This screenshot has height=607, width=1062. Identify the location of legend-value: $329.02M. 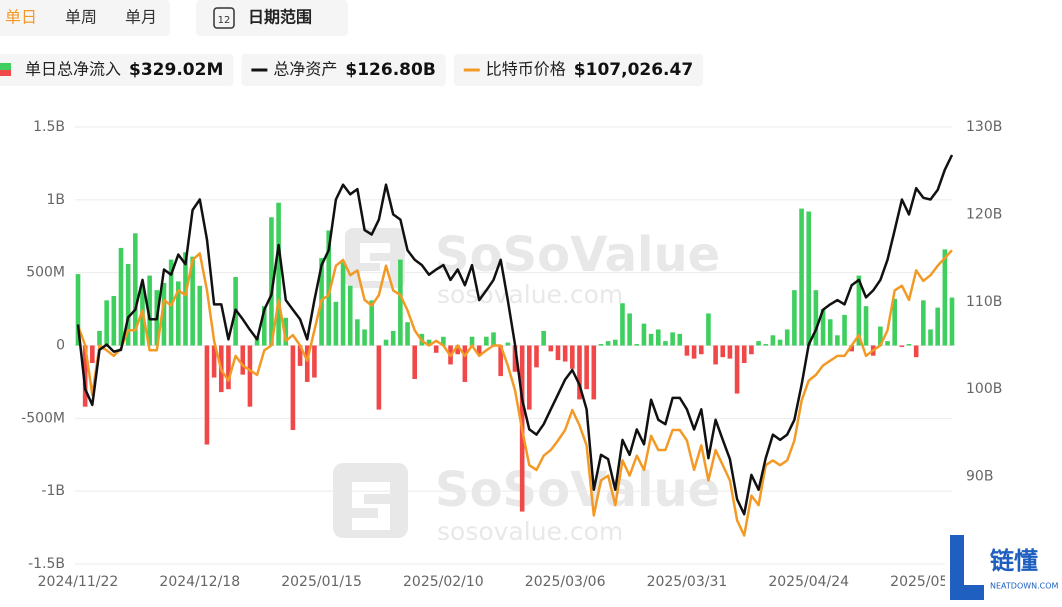
(176, 70).